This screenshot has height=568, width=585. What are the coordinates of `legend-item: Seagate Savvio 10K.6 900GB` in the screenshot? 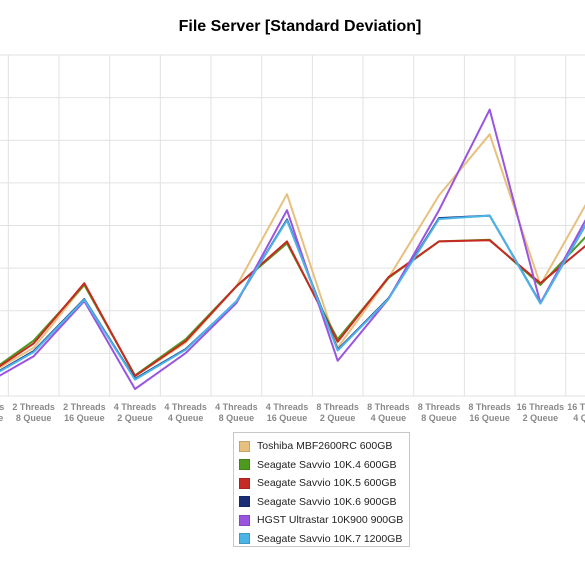 It's located at (324, 502).